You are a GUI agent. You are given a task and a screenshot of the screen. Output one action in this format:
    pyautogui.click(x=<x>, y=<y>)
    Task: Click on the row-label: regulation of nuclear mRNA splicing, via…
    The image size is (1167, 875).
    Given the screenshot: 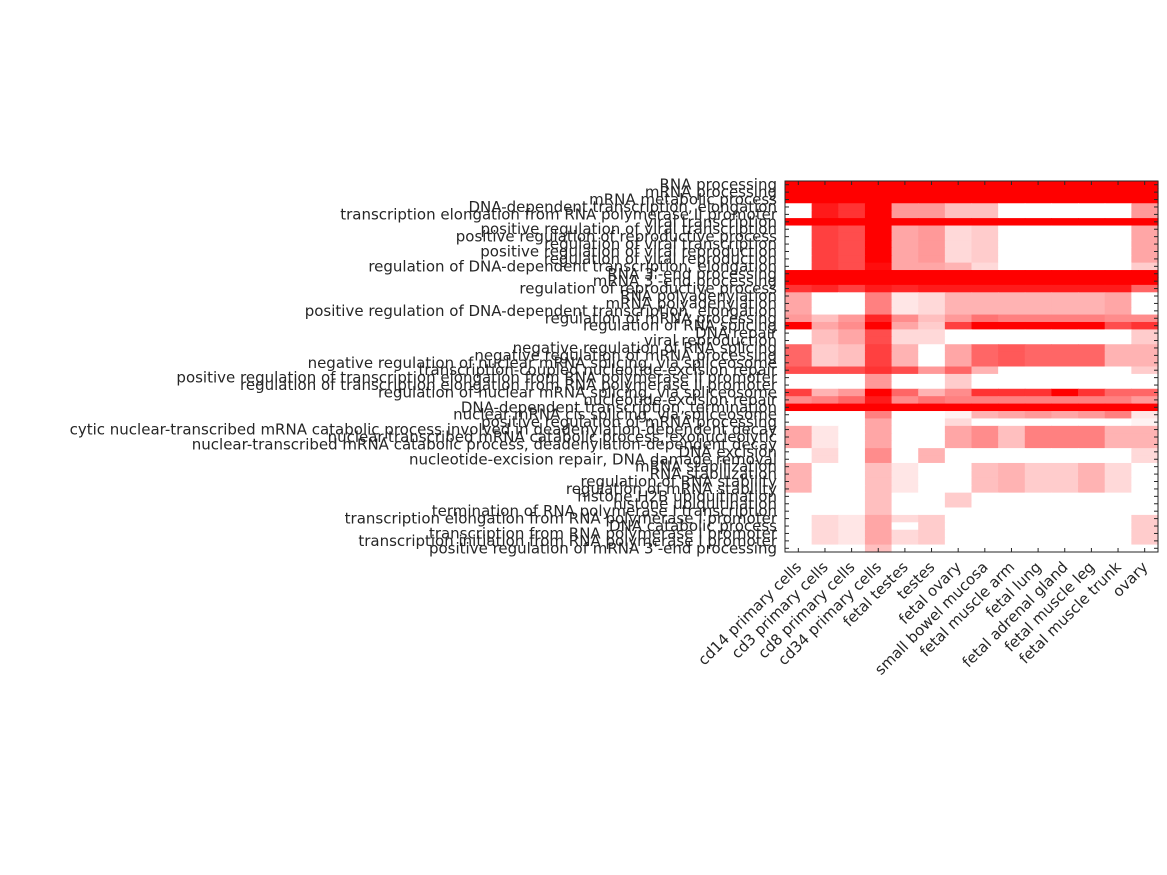 What is the action you would take?
    pyautogui.click(x=577, y=392)
    